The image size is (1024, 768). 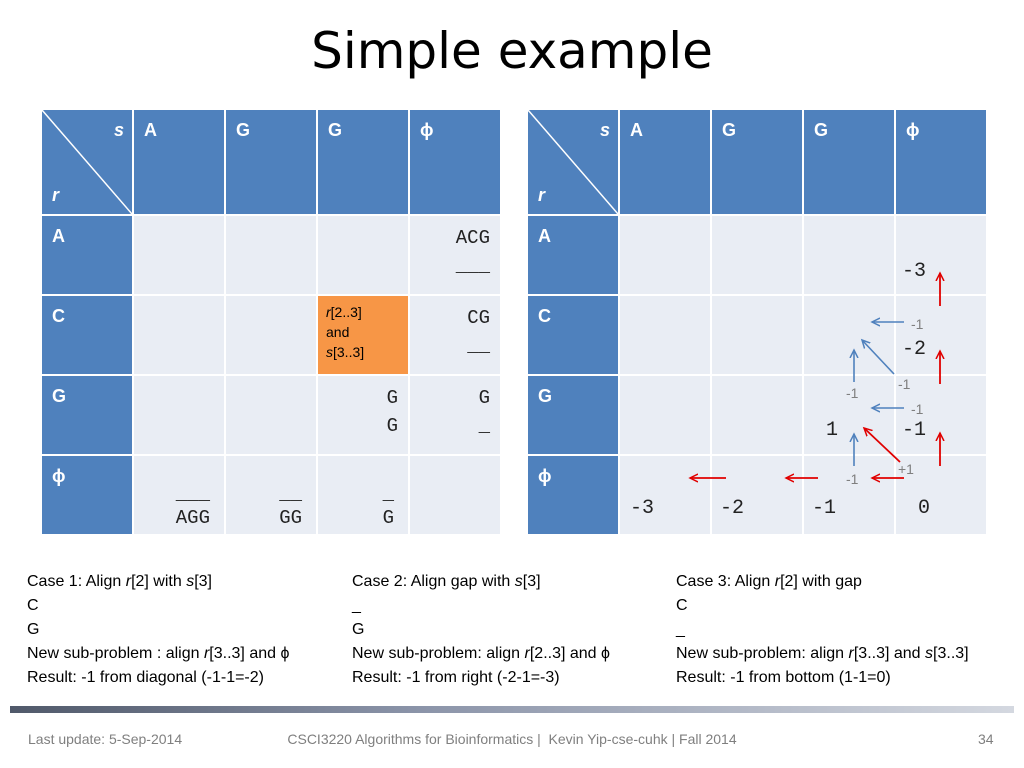 What do you see at coordinates (512, 51) in the screenshot?
I see `slide-title: Simple example` at bounding box center [512, 51].